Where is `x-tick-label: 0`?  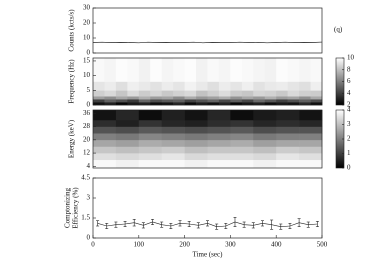 x-tick-label: 0 is located at coordinates (93, 245).